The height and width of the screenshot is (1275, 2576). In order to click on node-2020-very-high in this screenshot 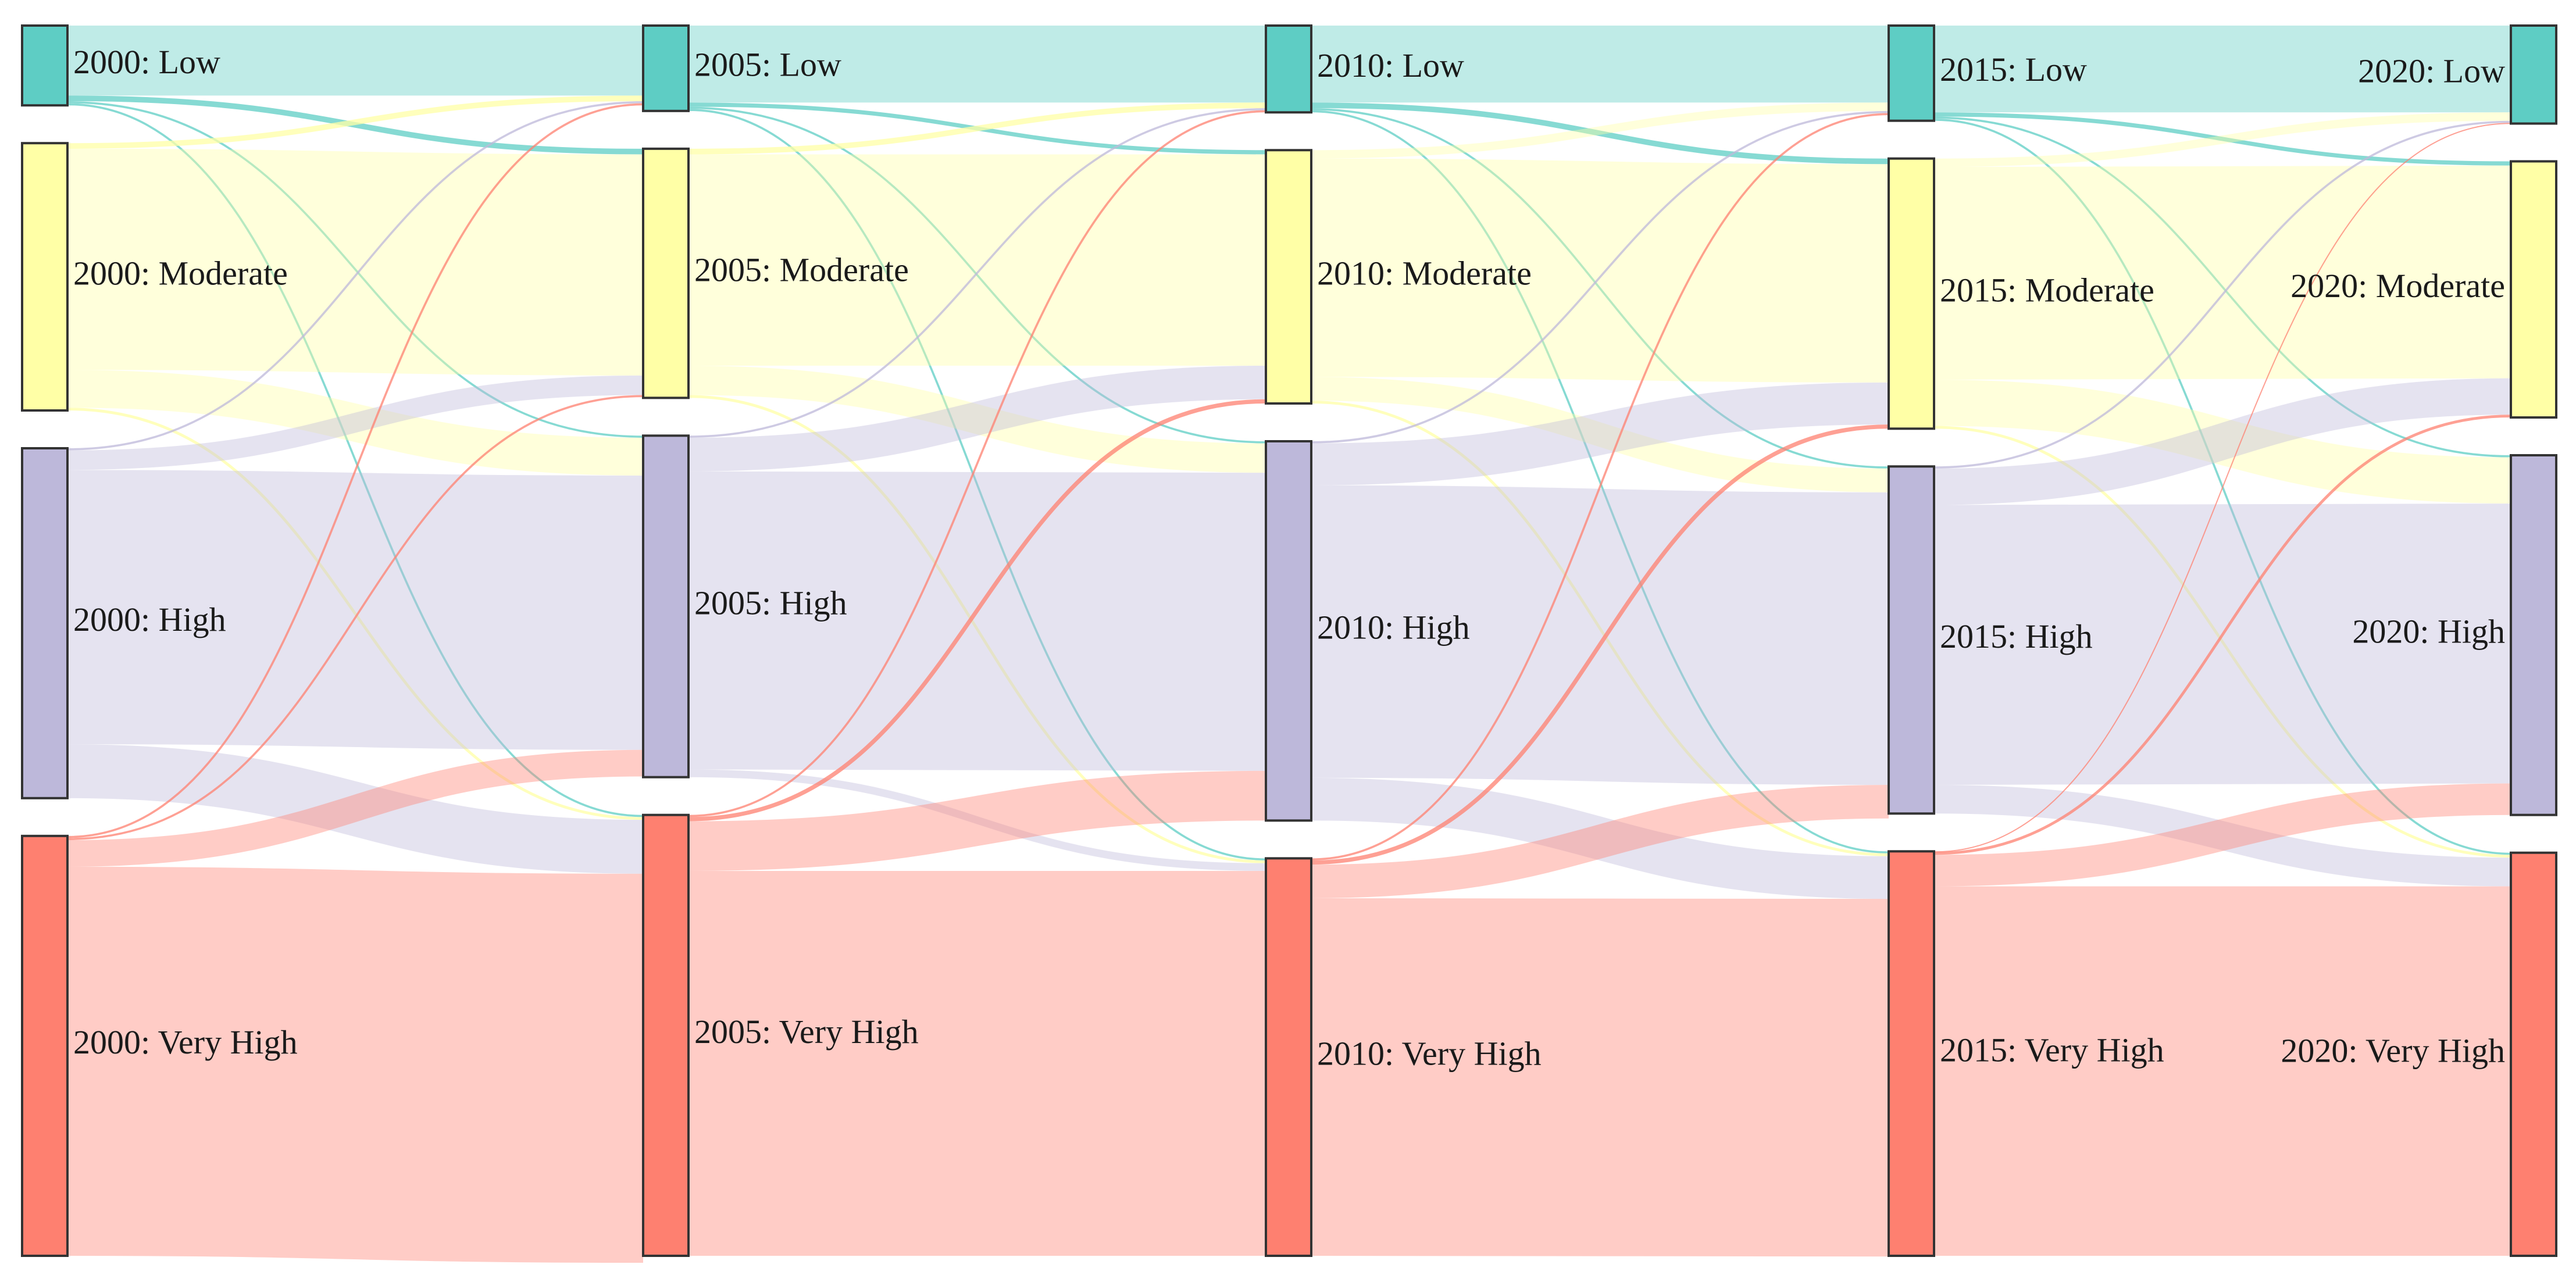, I will do `click(2534, 1054)`.